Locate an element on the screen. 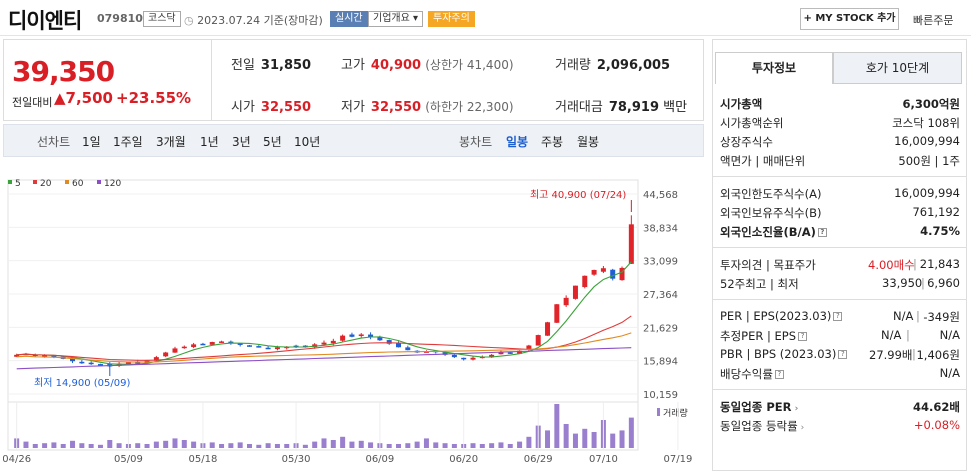 The height and width of the screenshot is (474, 971). rank-value: 코스닥 108위 is located at coordinates (926, 123).